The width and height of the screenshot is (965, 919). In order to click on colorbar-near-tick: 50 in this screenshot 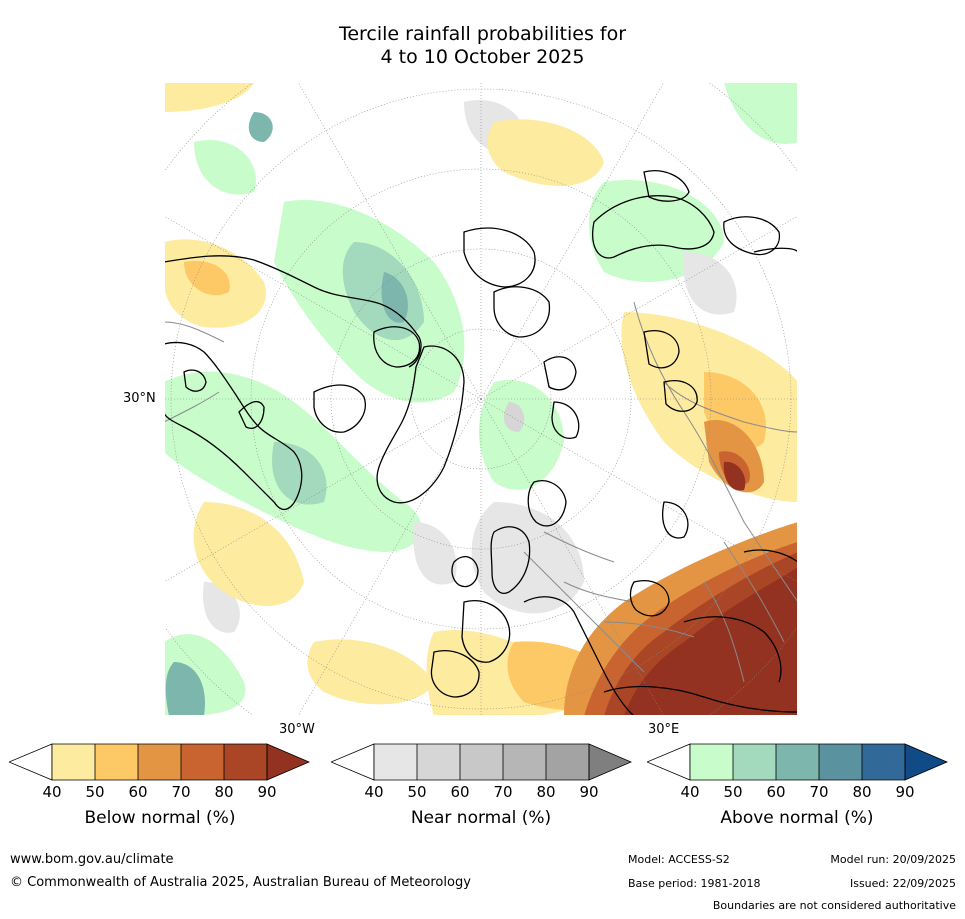, I will do `click(417, 792)`.